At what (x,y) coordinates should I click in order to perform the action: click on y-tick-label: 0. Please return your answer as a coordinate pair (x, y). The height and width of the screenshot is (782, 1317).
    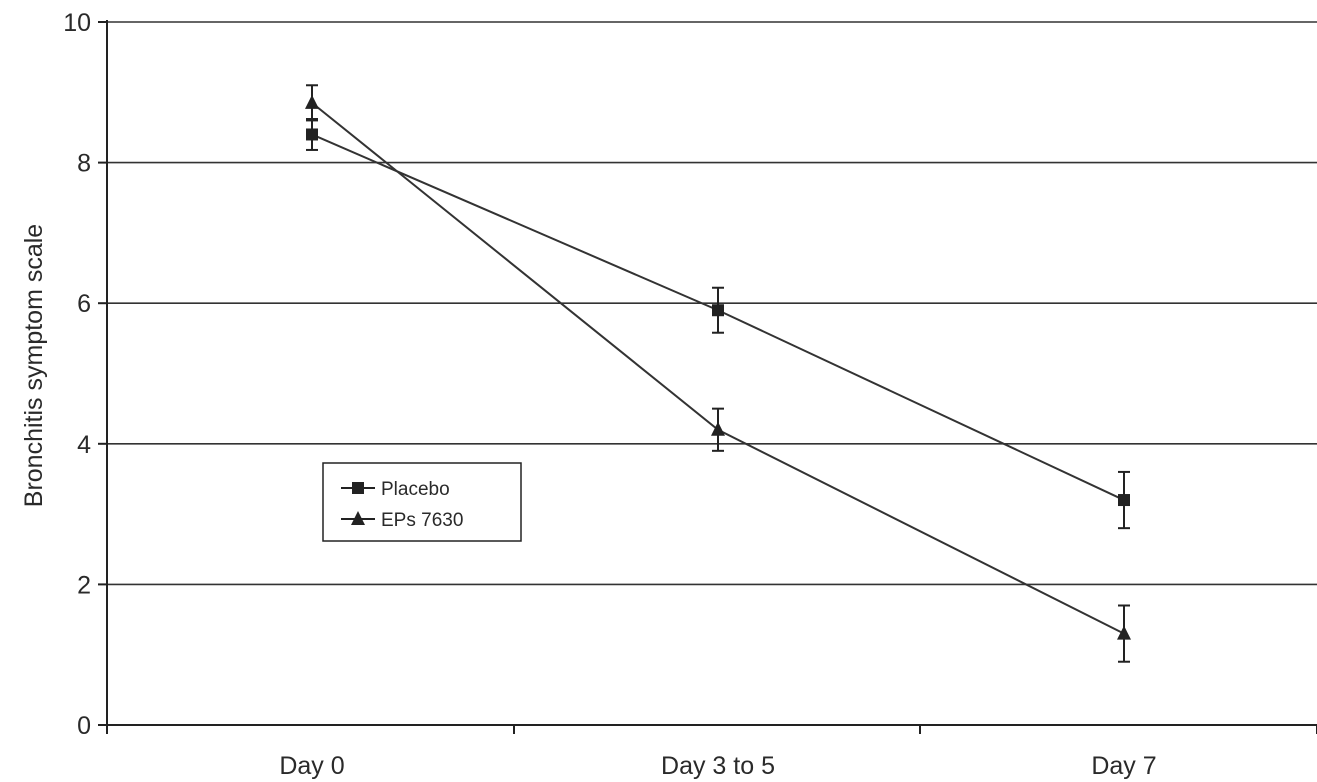
    Looking at the image, I should click on (84, 726).